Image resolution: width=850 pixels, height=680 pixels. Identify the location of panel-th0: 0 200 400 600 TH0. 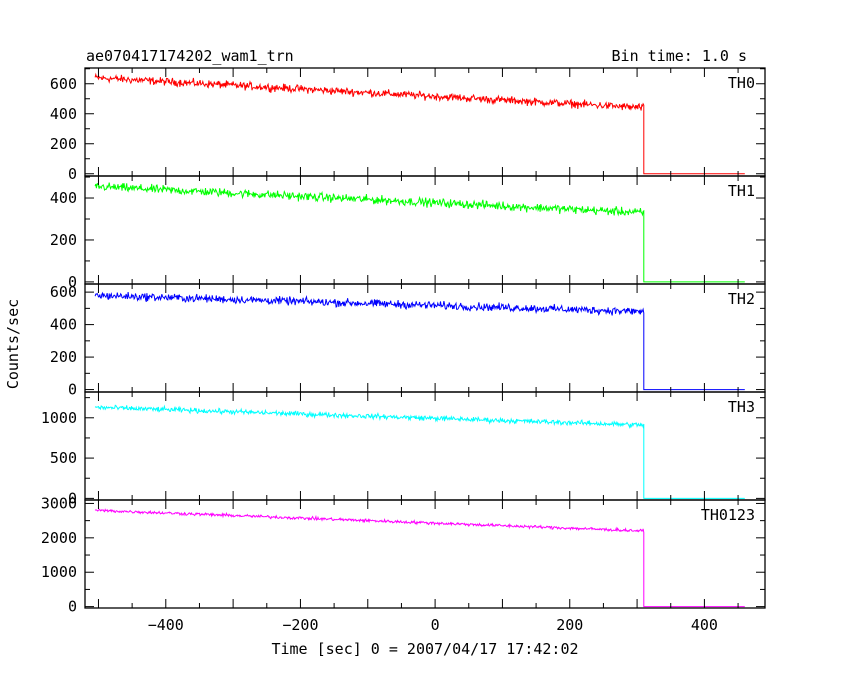
(408, 125).